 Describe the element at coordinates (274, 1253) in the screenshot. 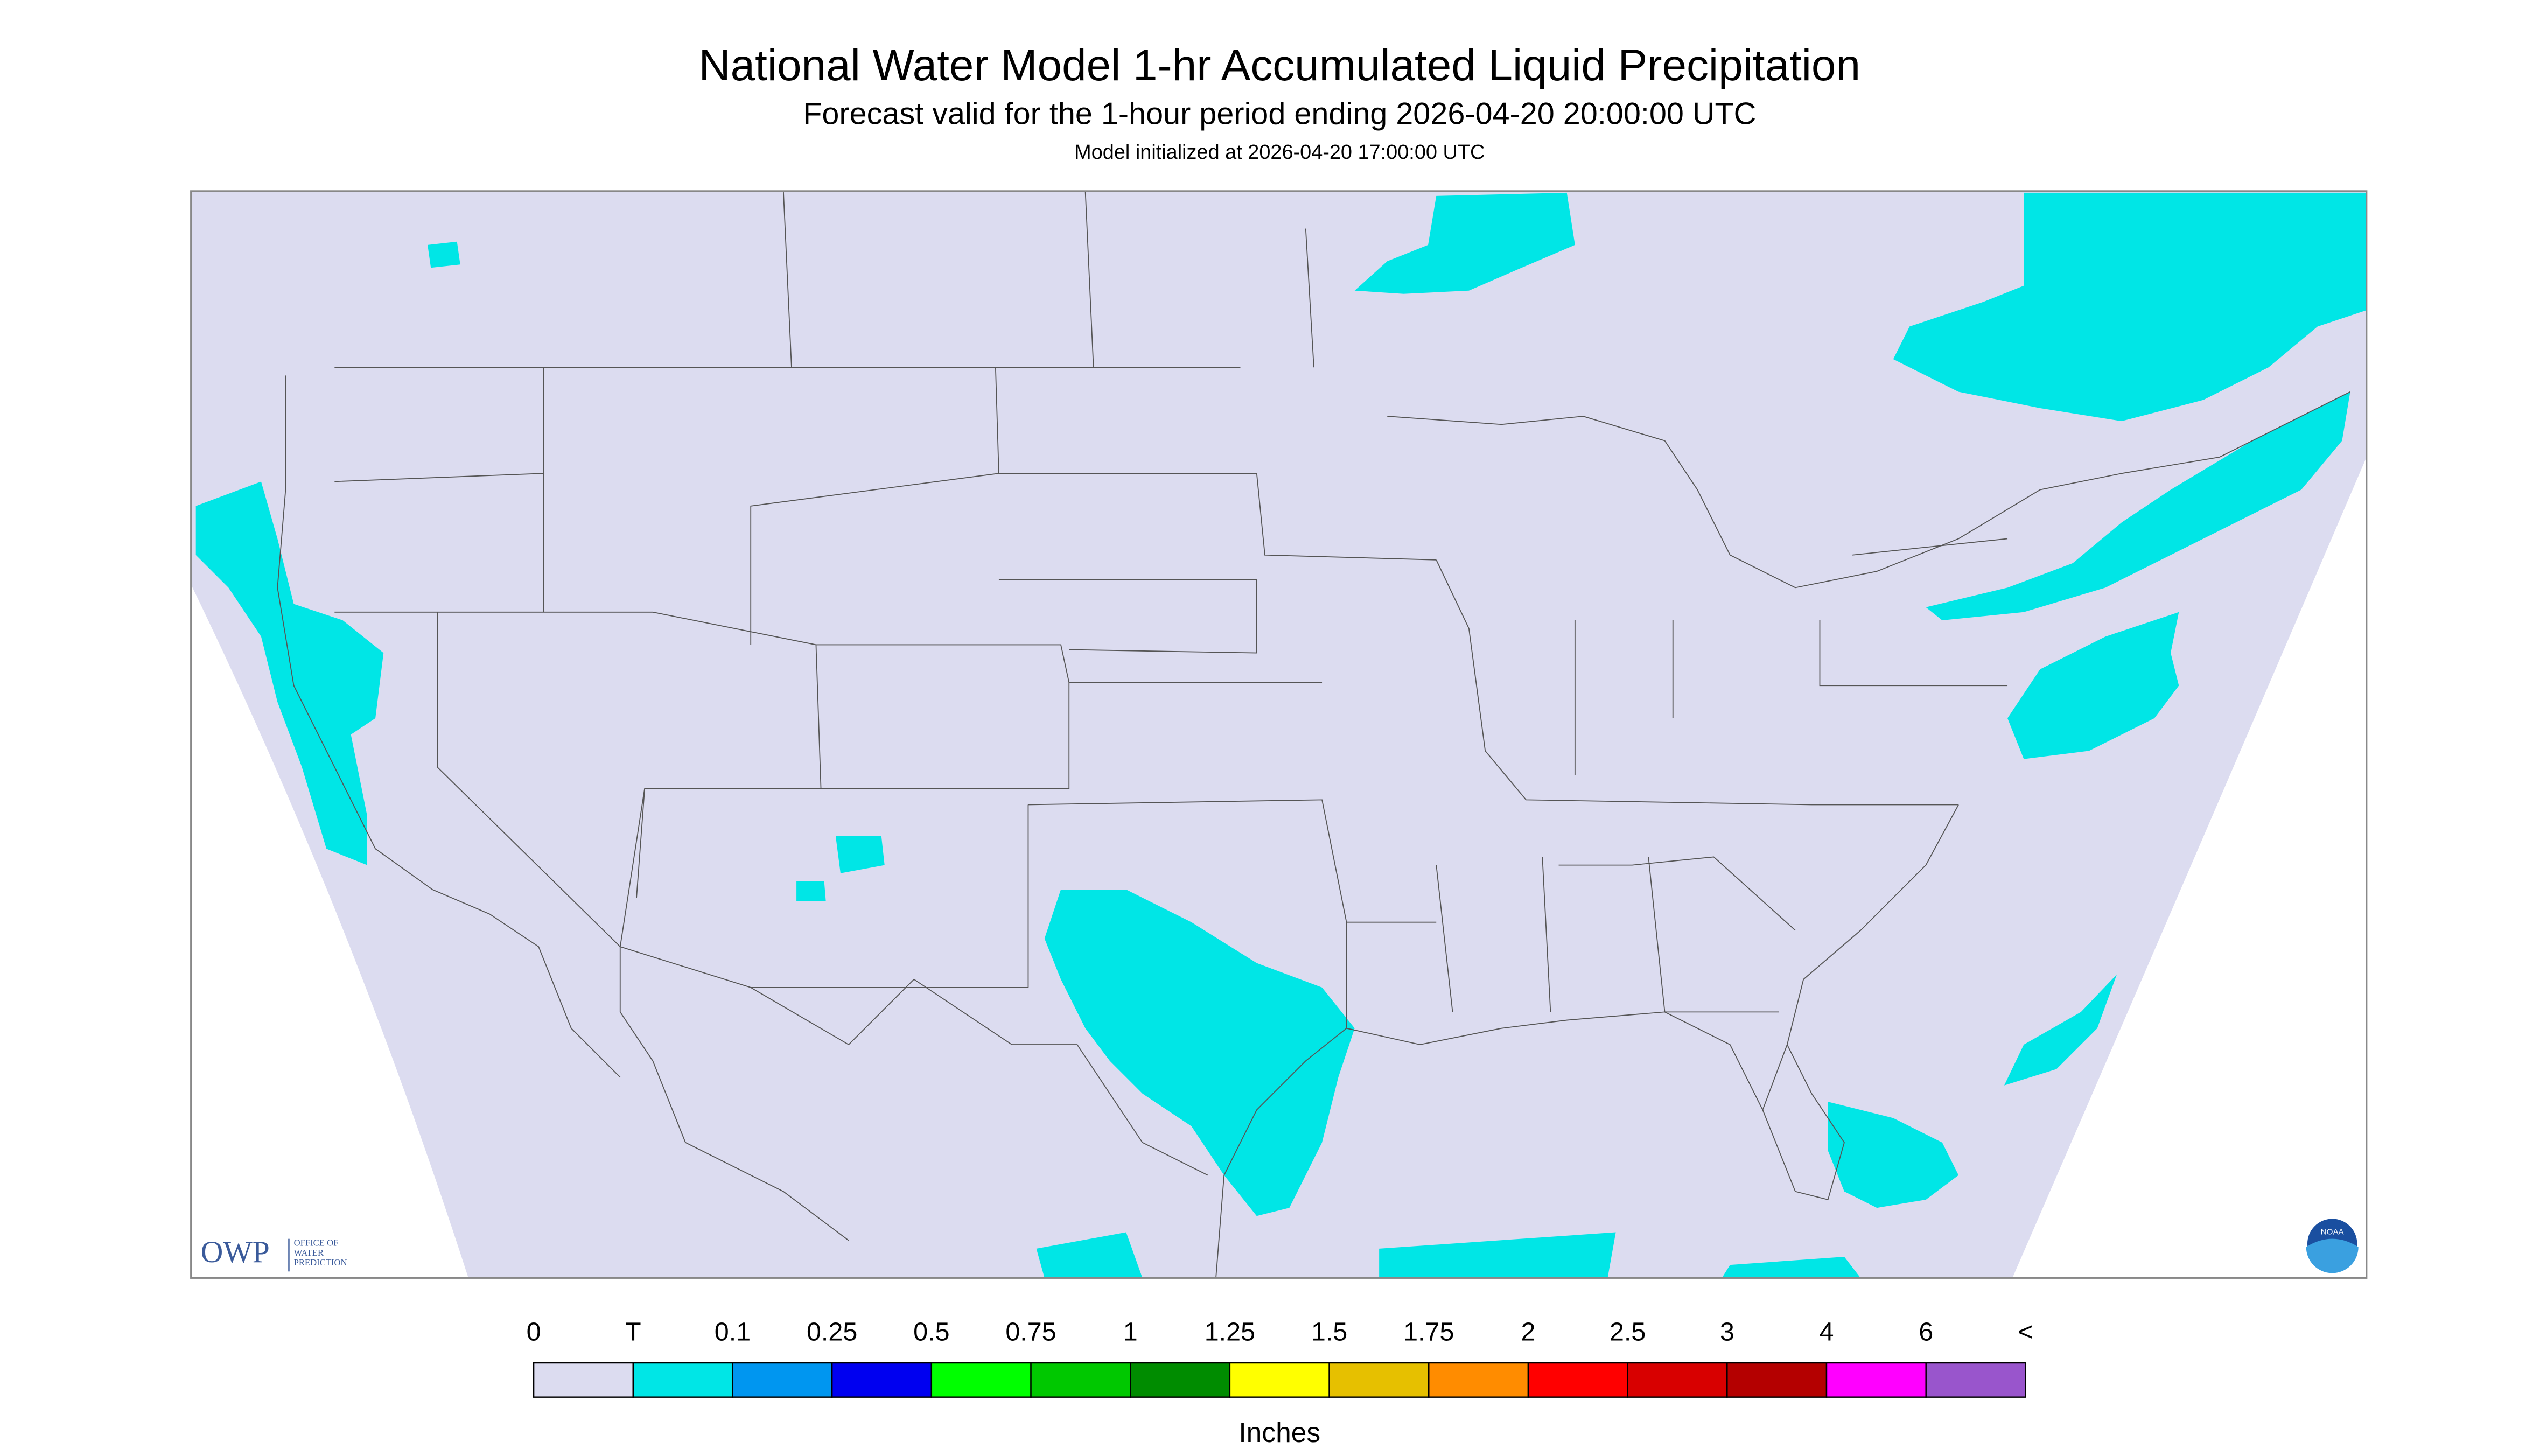

I see `owp-logo: OWP OFFICE OF WATER PREDICTION` at that location.